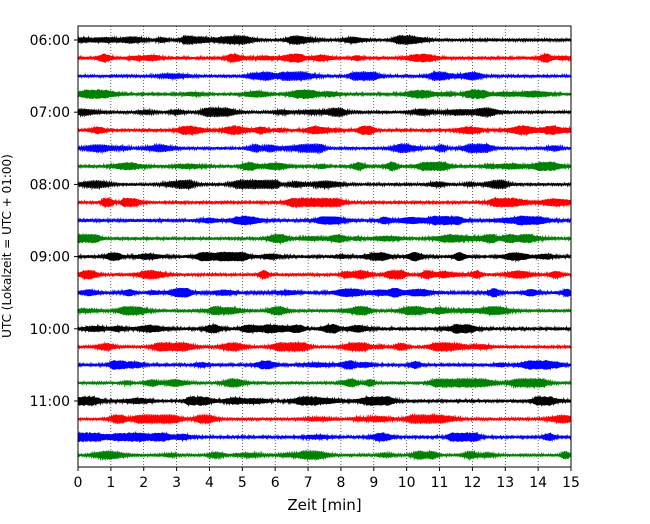  I want to click on x-tick-label: 2, so click(143, 483).